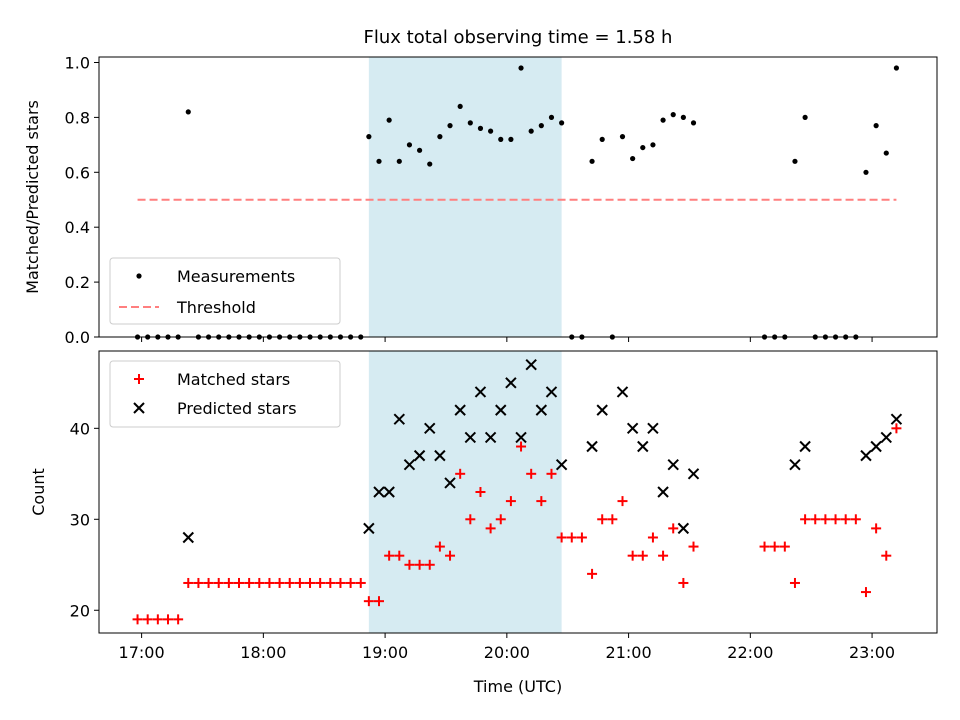  I want to click on y-tick-label: 0.0, so click(77, 337).